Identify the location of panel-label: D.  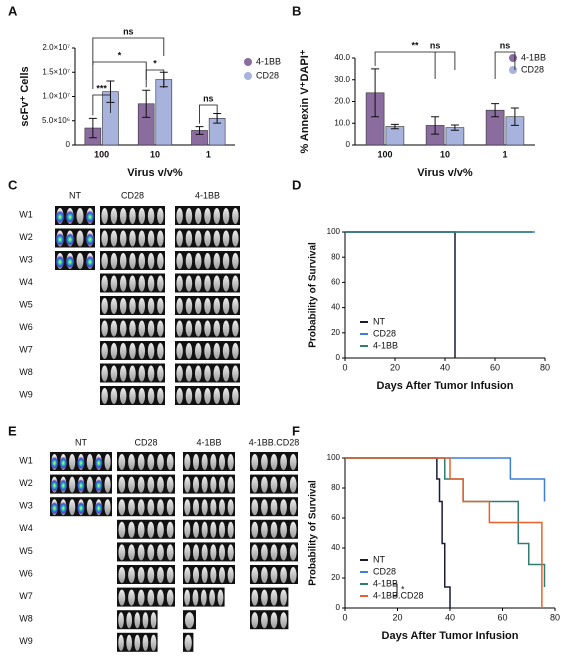
(296, 184).